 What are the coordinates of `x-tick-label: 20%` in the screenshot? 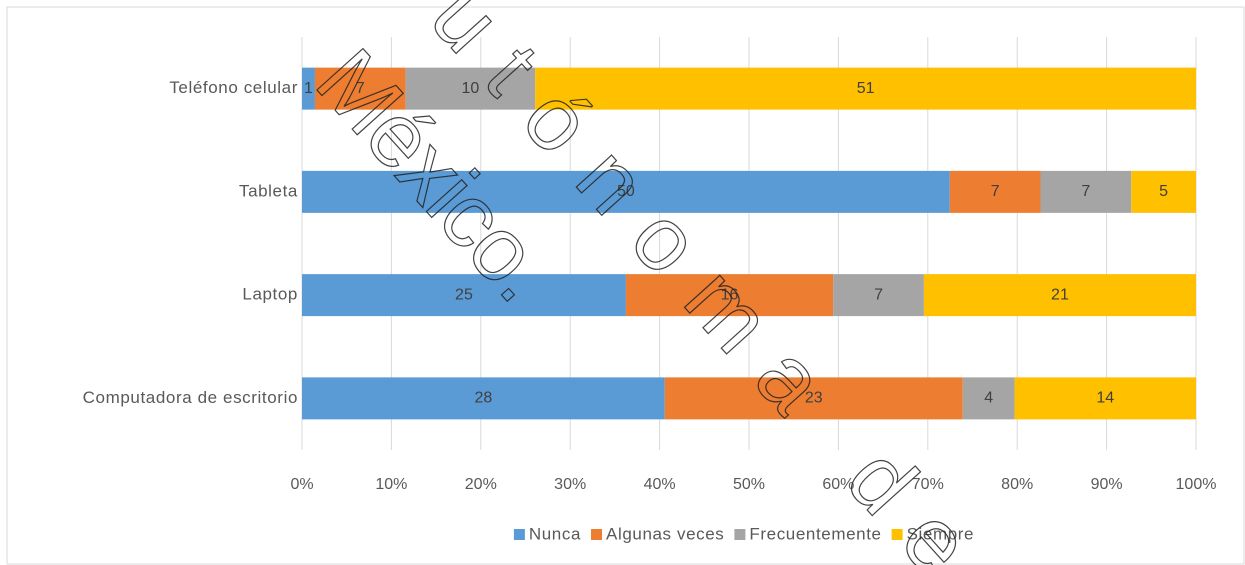 It's located at (481, 484).